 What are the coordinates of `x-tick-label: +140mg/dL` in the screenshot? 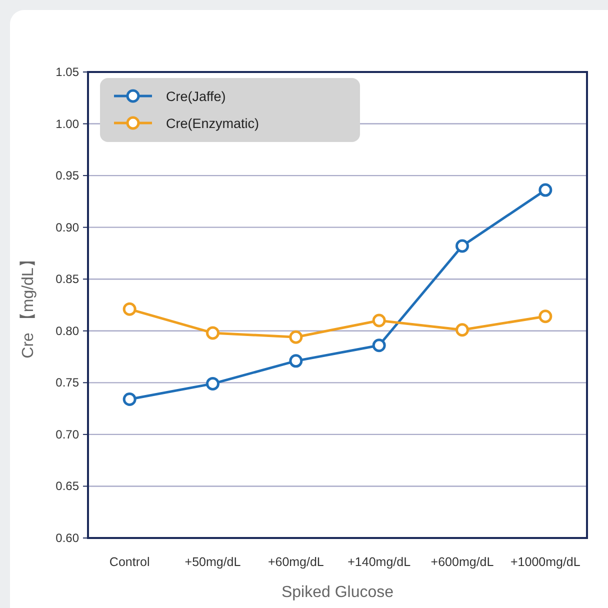 It's located at (379, 562).